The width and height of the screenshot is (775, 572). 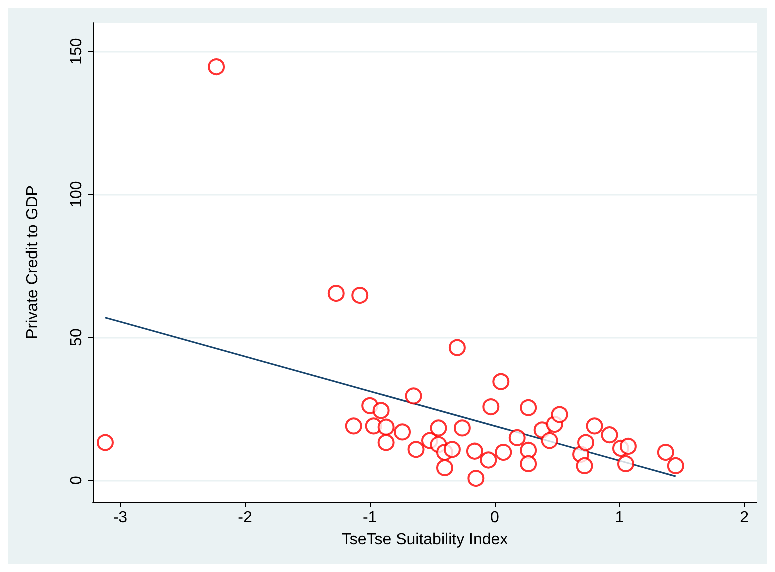 What do you see at coordinates (495, 518) in the screenshot?
I see `x-tick-label: 0` at bounding box center [495, 518].